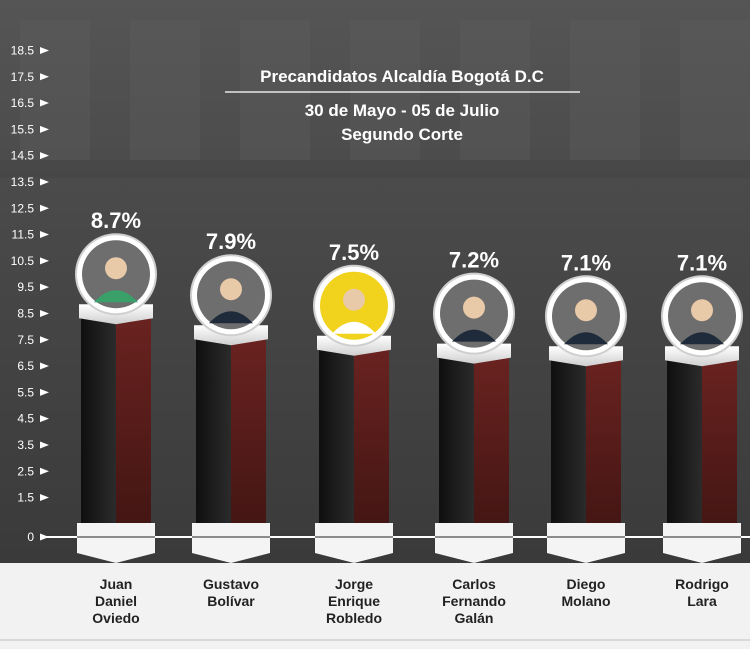 The width and height of the screenshot is (750, 649). Describe the element at coordinates (702, 584) in the screenshot. I see `x-tick-label: Rodrigo` at that location.